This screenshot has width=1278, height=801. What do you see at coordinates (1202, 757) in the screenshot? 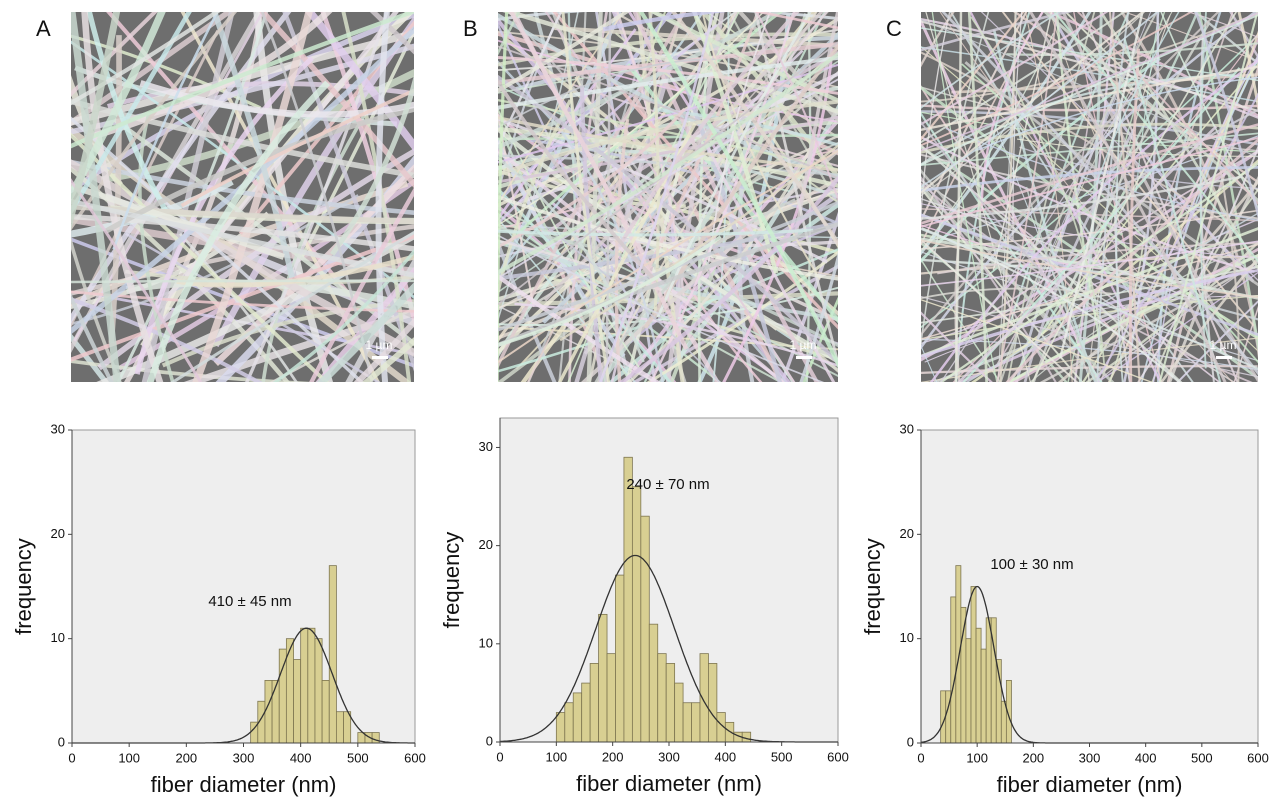
I see `x-tick-label: 500` at bounding box center [1202, 757].